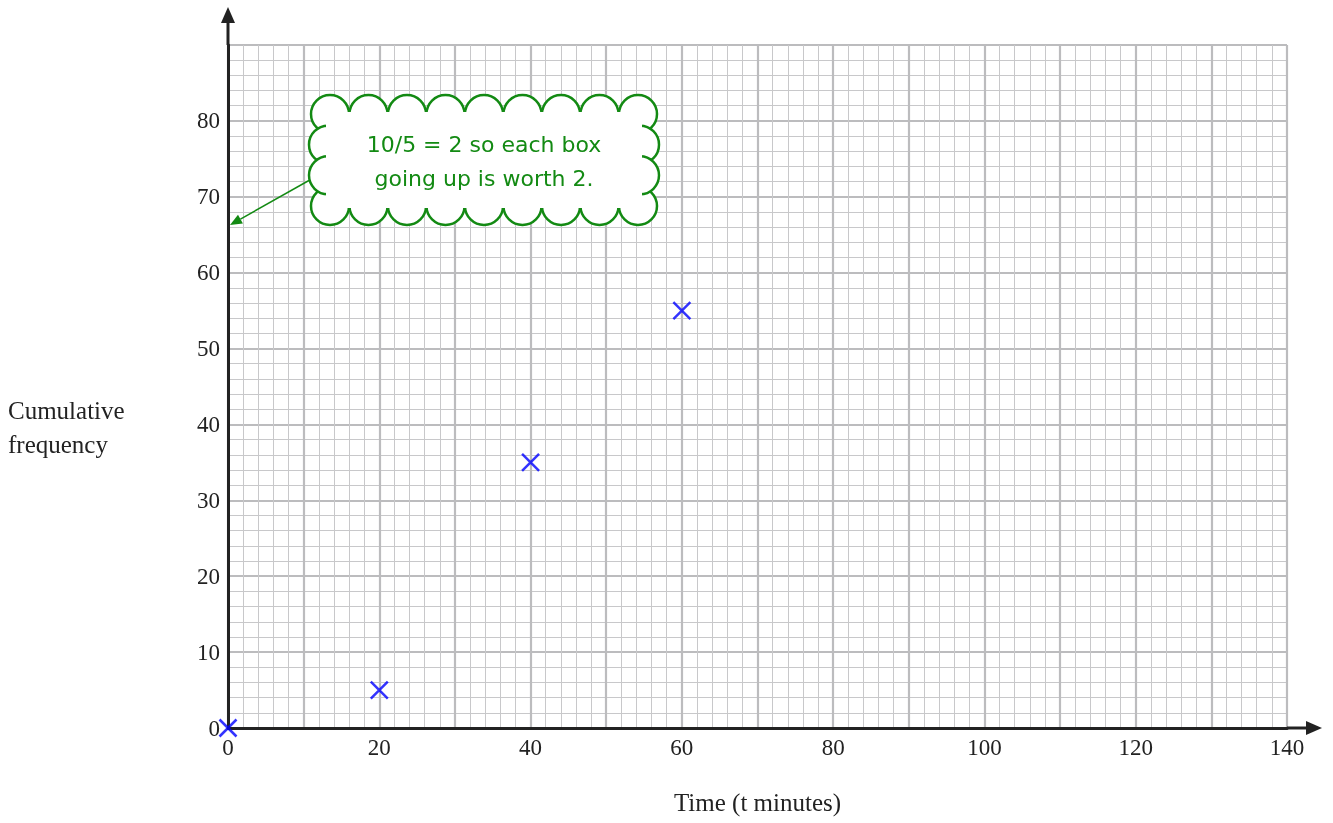  I want to click on y-tick-label: 10, so click(208, 652).